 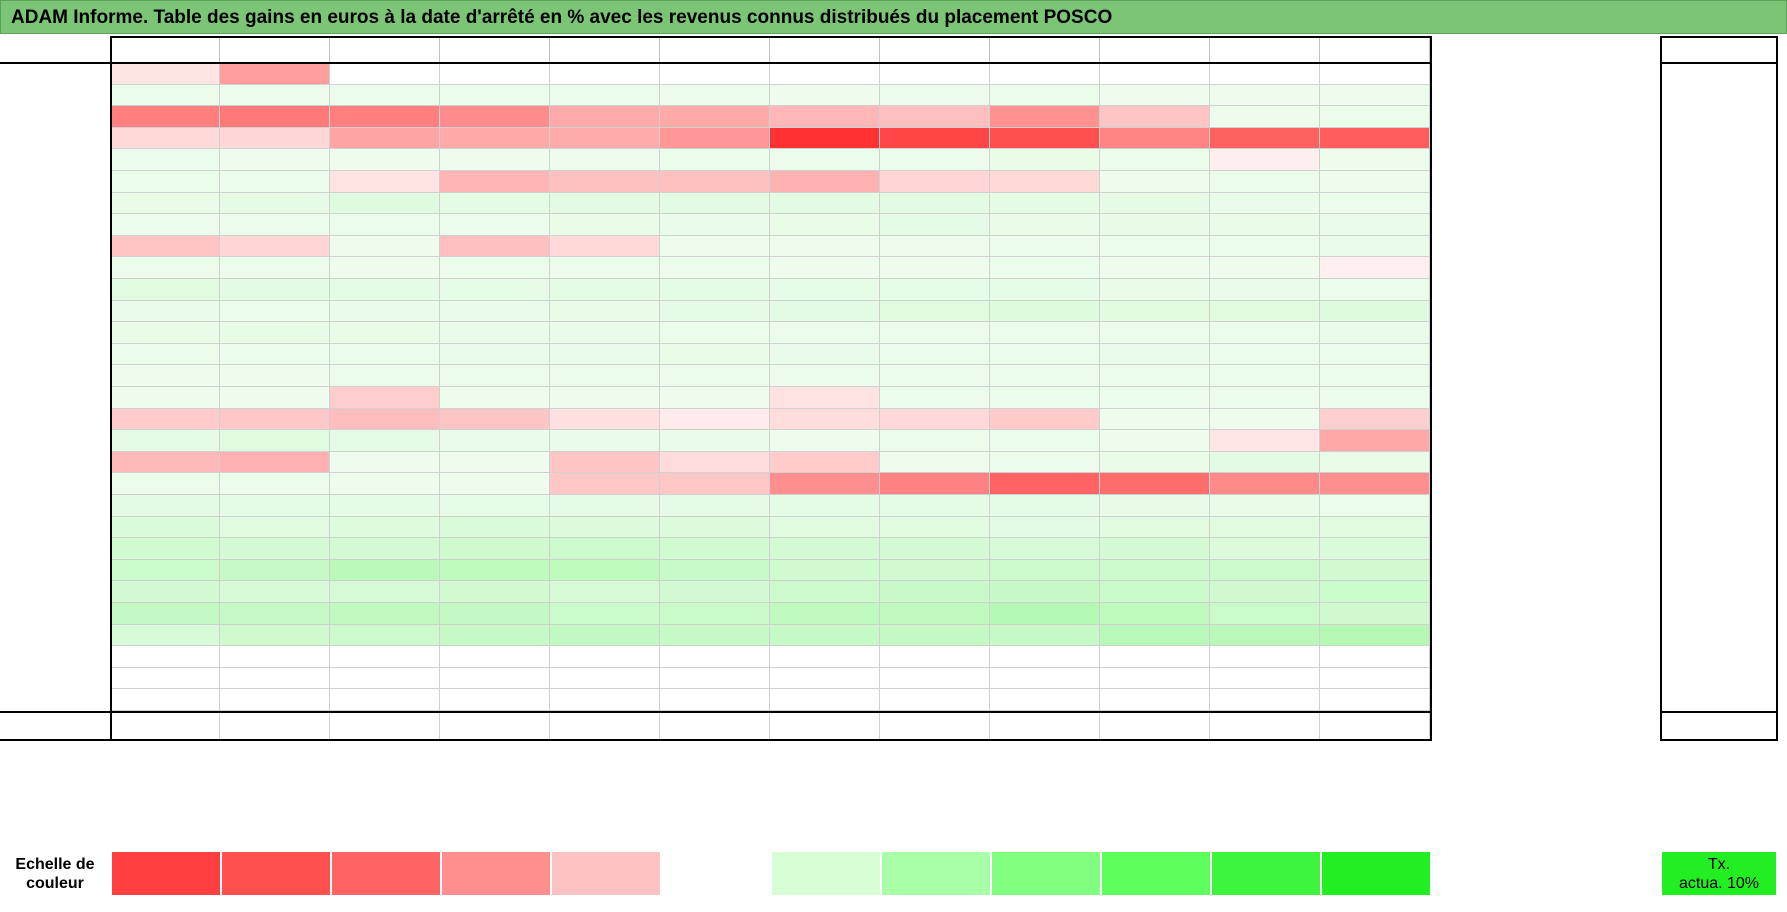 What do you see at coordinates (1719, 883) in the screenshot?
I see `legend-rate-line2: actua. 10%` at bounding box center [1719, 883].